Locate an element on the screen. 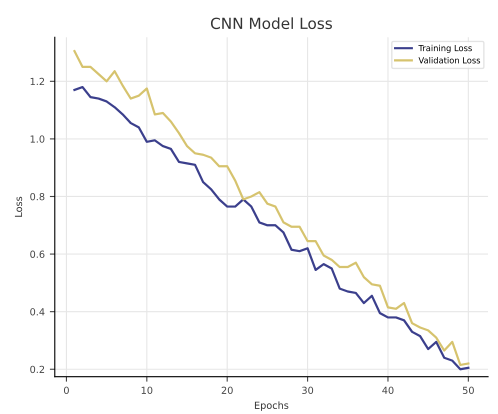  x-tick-label: 40 is located at coordinates (388, 390).